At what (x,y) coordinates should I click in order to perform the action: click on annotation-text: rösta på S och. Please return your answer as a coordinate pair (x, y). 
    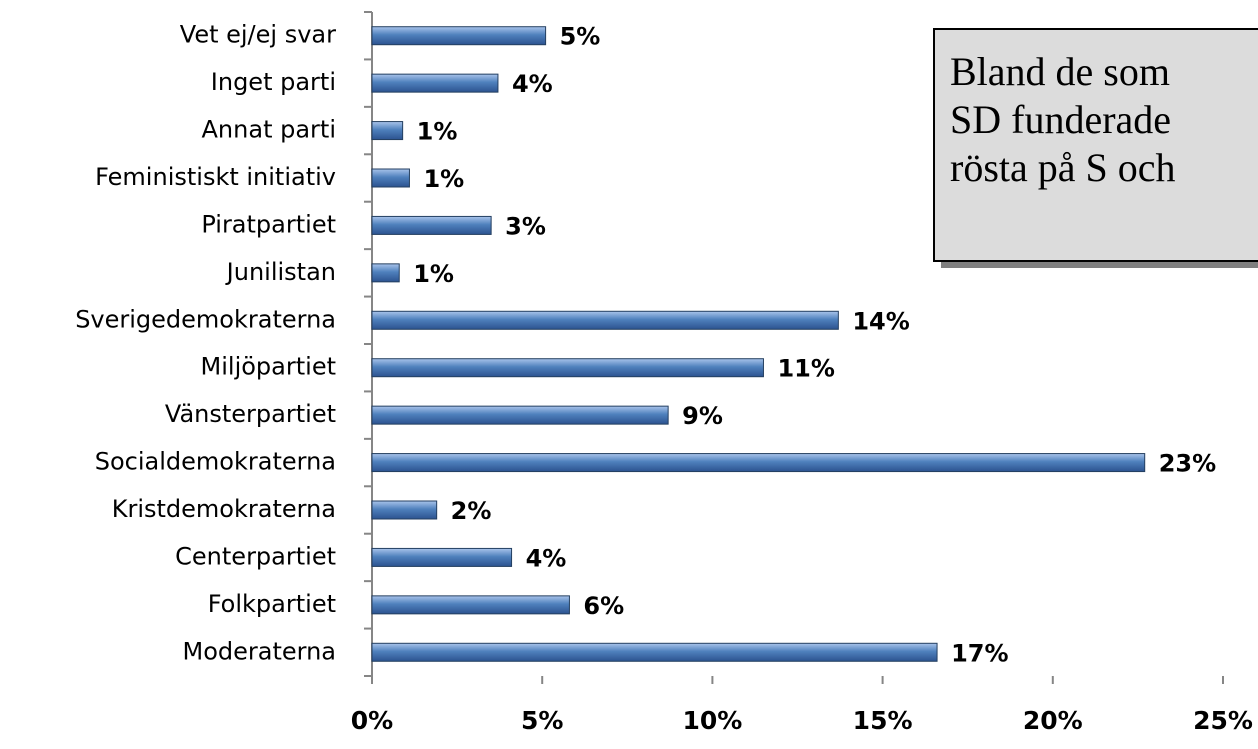
    Looking at the image, I should click on (1063, 167).